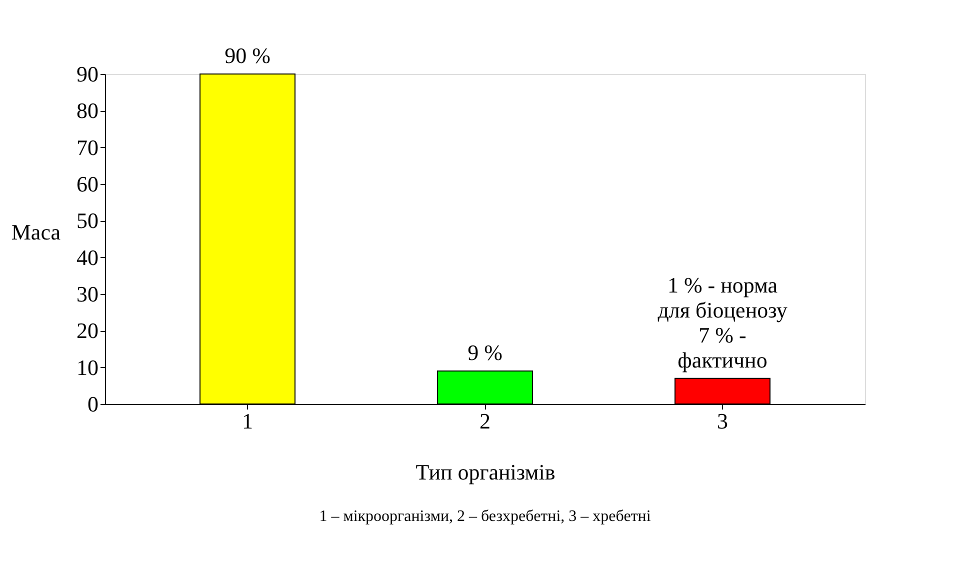 This screenshot has height=567, width=965. I want to click on y-tick-label: 90, so click(87, 74).